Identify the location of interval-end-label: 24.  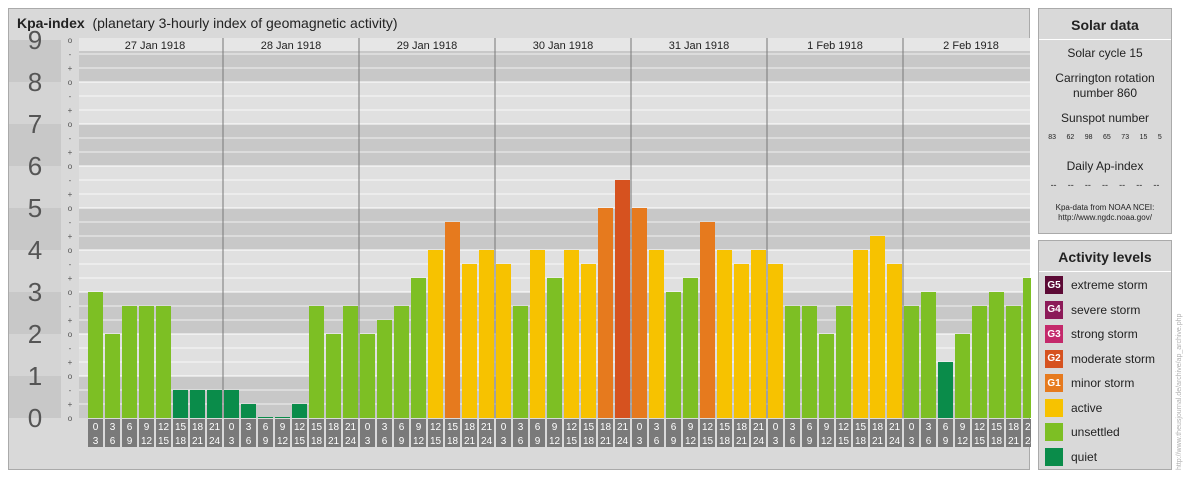
(487, 441).